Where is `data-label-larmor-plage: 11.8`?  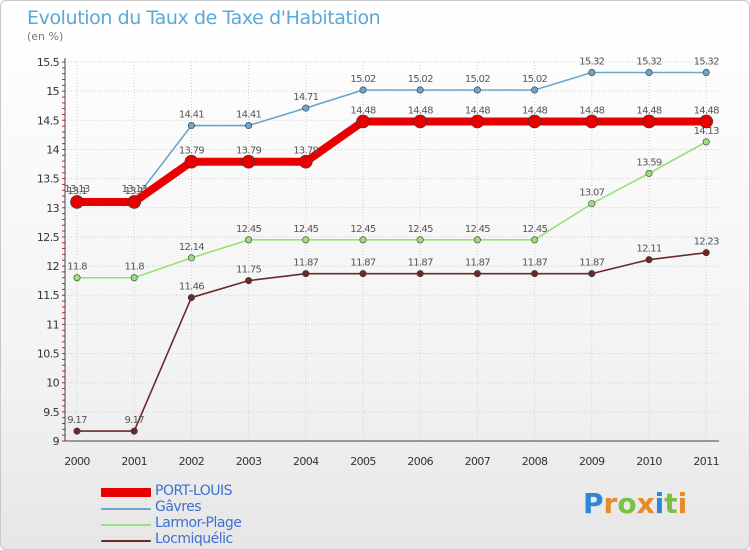 data-label-larmor-plage: 11.8 is located at coordinates (77, 267).